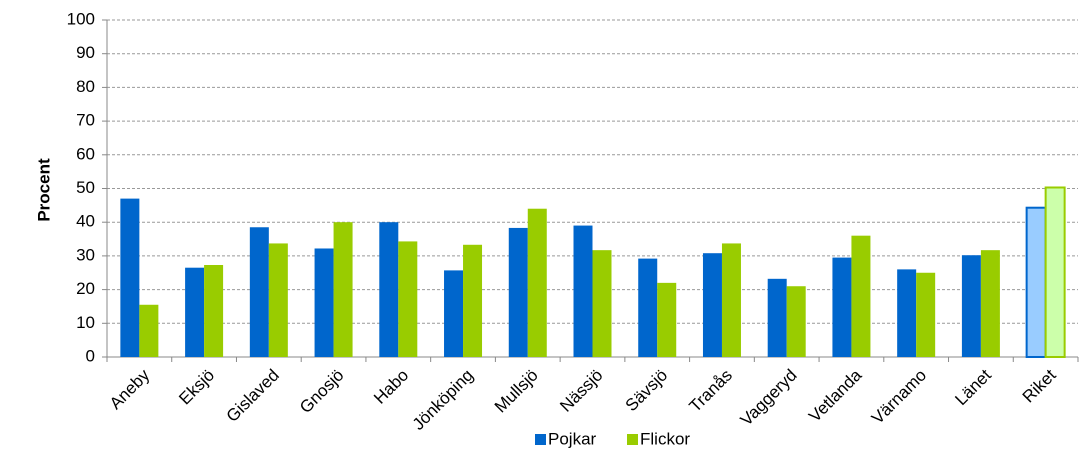 Image resolution: width=1088 pixels, height=452 pixels. I want to click on y-tick-label: 90, so click(85, 52).